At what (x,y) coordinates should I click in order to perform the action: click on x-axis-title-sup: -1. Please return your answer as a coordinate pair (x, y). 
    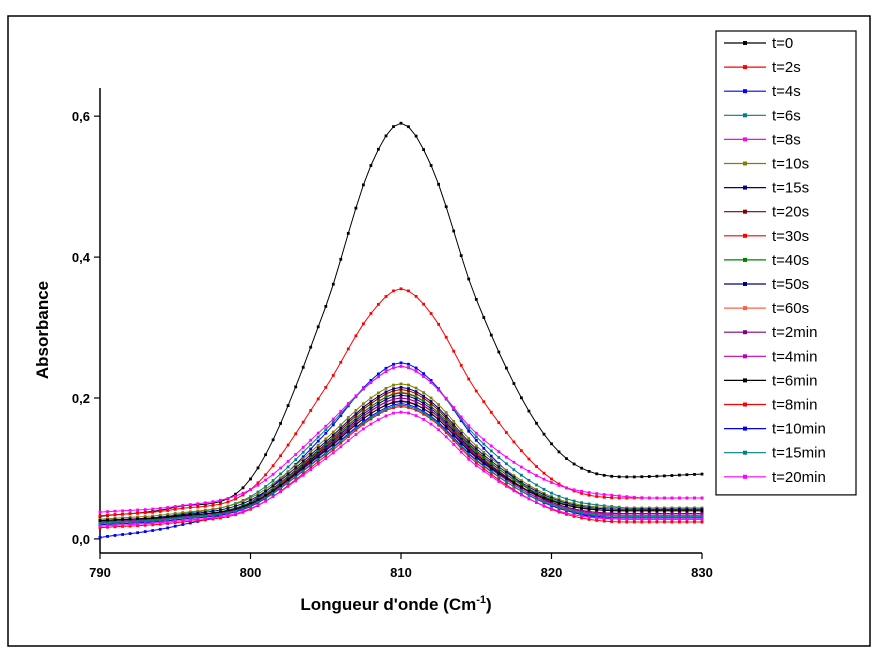
    Looking at the image, I should click on (481, 600).